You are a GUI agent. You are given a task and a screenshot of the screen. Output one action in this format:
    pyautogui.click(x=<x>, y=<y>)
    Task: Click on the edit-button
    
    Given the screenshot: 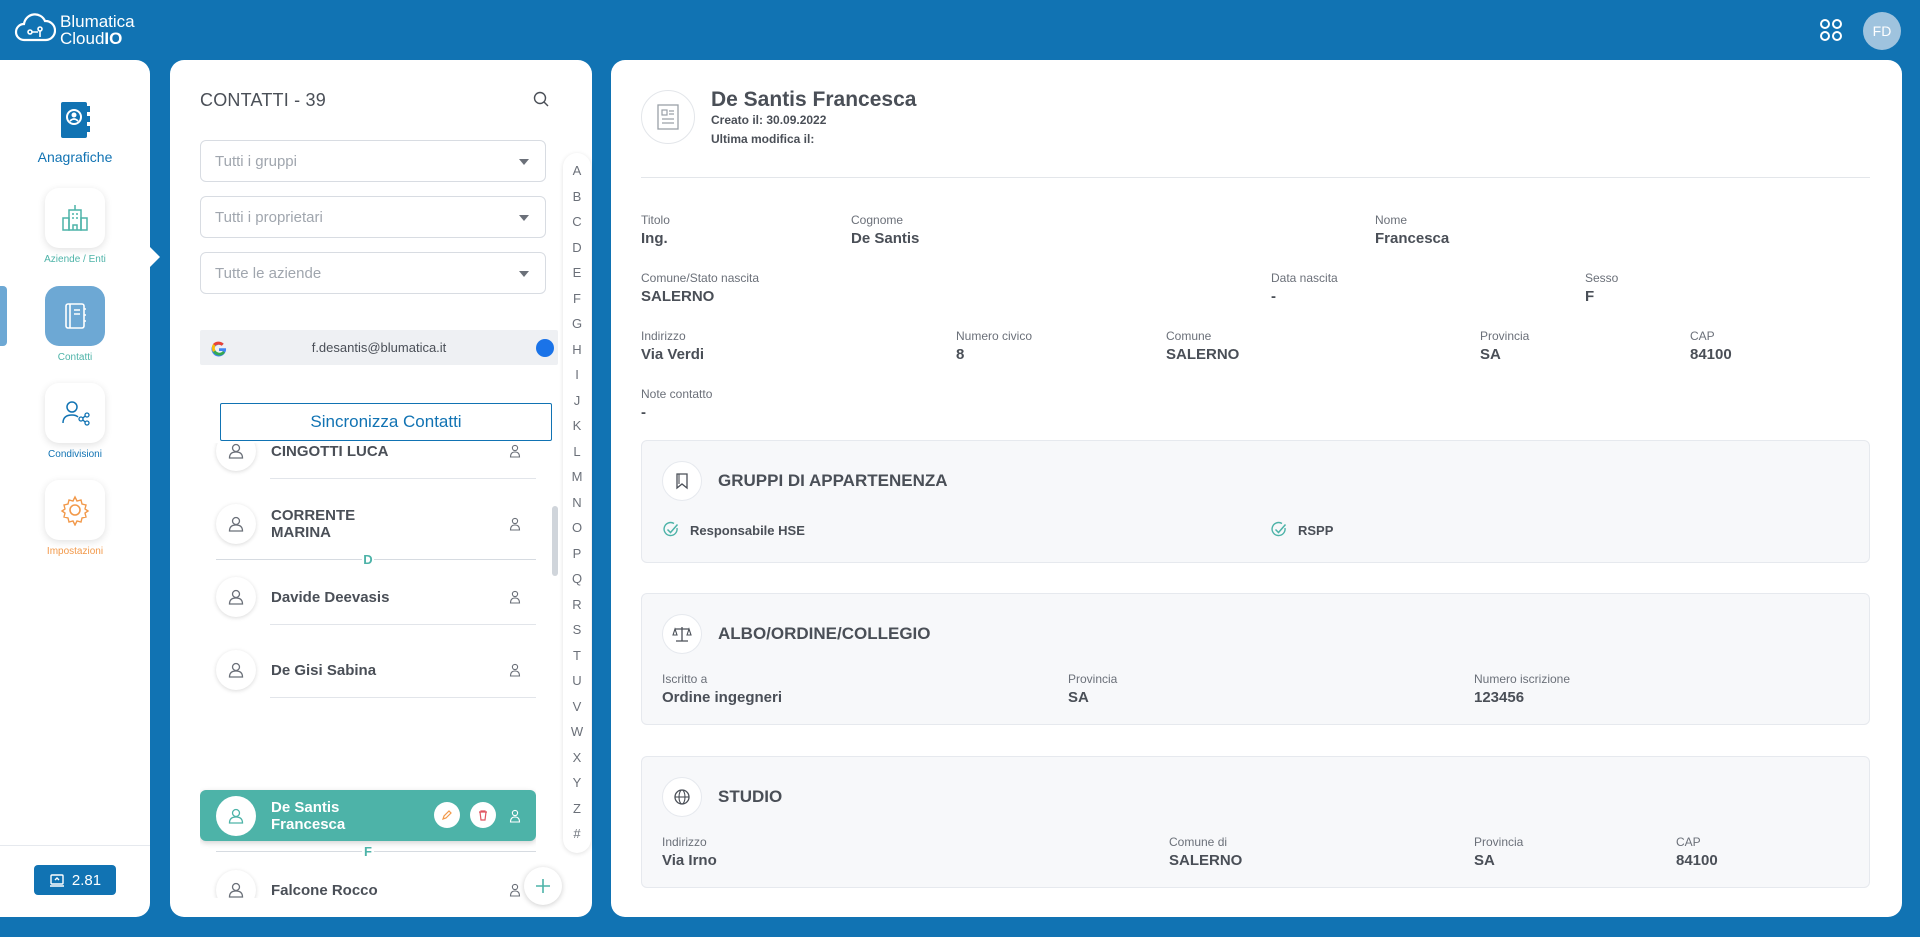 What is the action you would take?
    pyautogui.click(x=447, y=815)
    